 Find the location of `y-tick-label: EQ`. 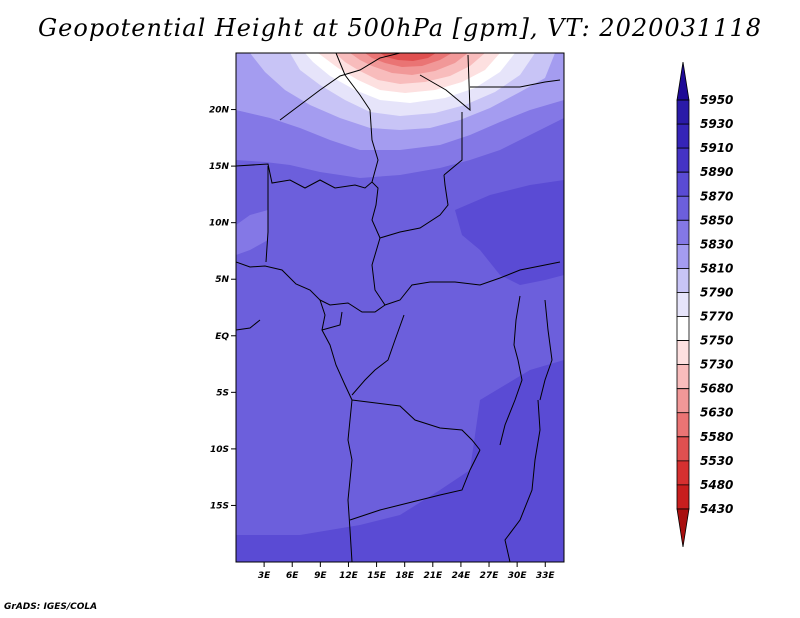

y-tick-label: EQ is located at coordinates (222, 337).